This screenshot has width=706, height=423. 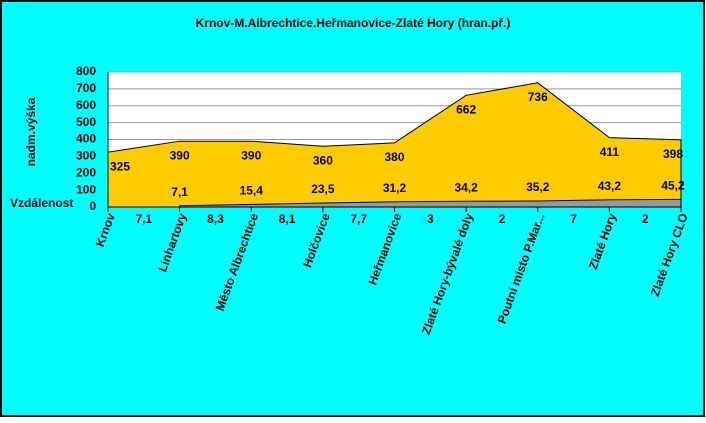 What do you see at coordinates (466, 109) in the screenshot?
I see `value-label: 662` at bounding box center [466, 109].